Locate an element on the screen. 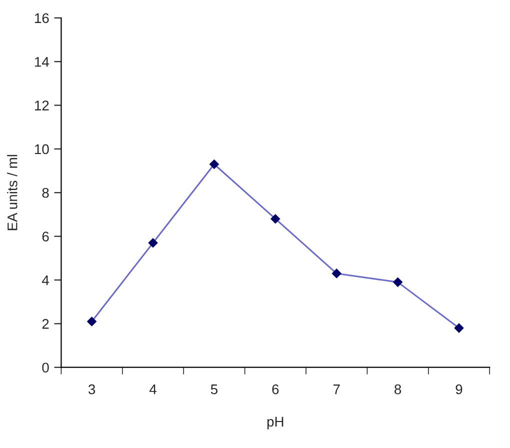 Image resolution: width=510 pixels, height=448 pixels. y-tick-label: 16 is located at coordinates (42, 18).